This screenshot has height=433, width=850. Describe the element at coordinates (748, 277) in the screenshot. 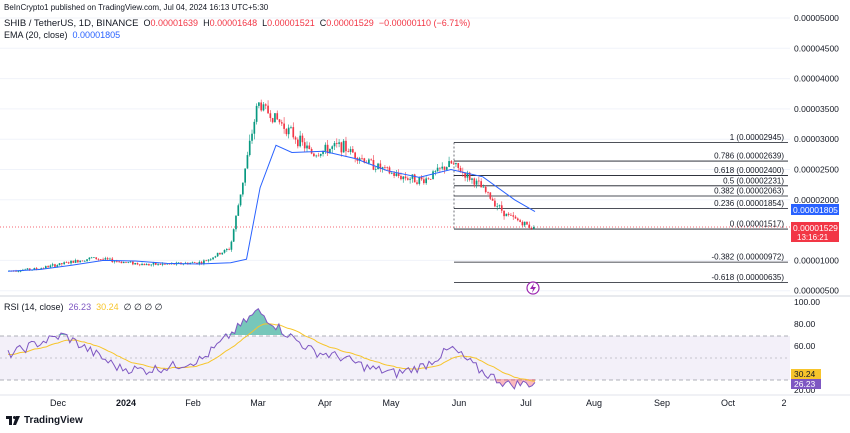

I see `fib-level-label: -0.618 (0.00000635)` at that location.